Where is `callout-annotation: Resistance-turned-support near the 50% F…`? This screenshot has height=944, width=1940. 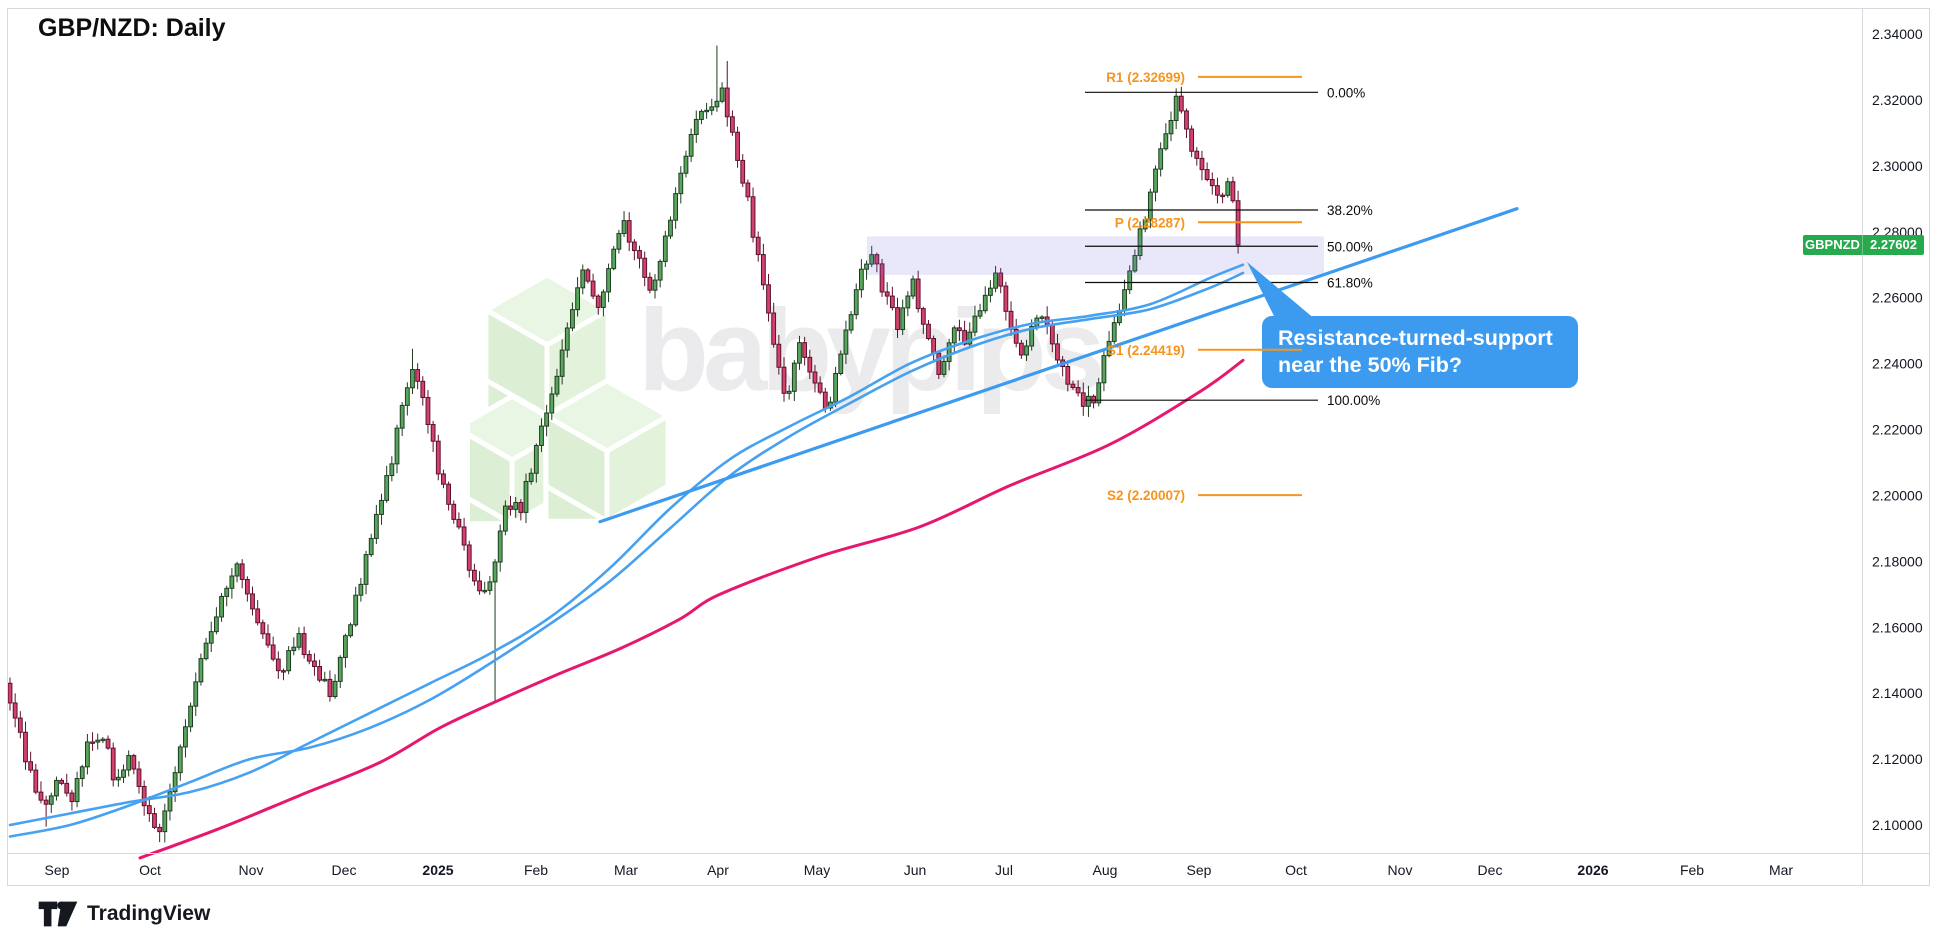 callout-annotation: Resistance-turned-support near the 50% F… is located at coordinates (1412, 325).